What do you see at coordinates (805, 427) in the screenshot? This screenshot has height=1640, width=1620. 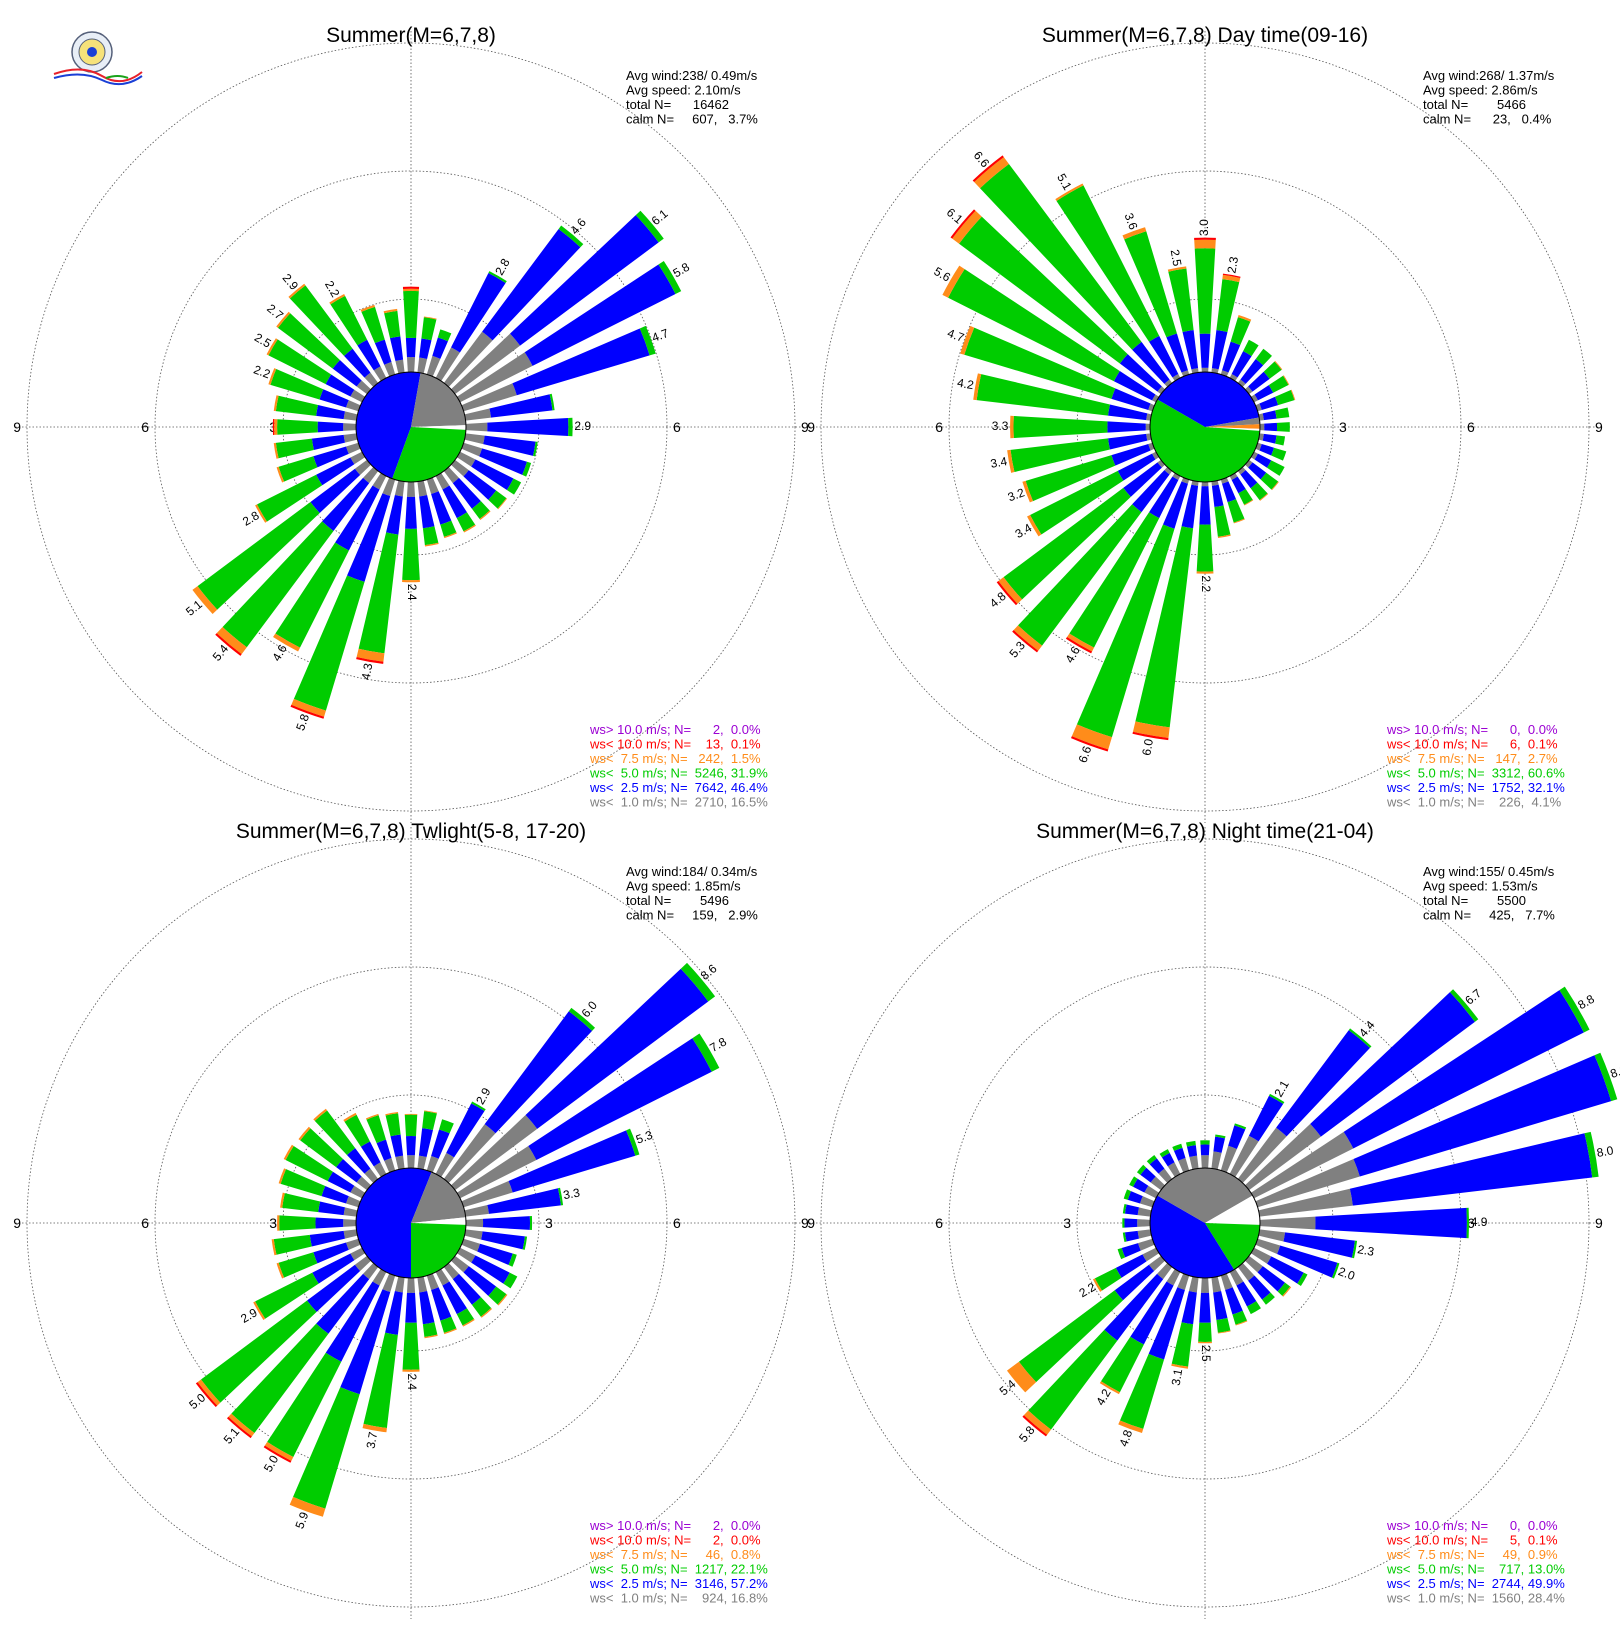 I see `ring-label-right: 9` at bounding box center [805, 427].